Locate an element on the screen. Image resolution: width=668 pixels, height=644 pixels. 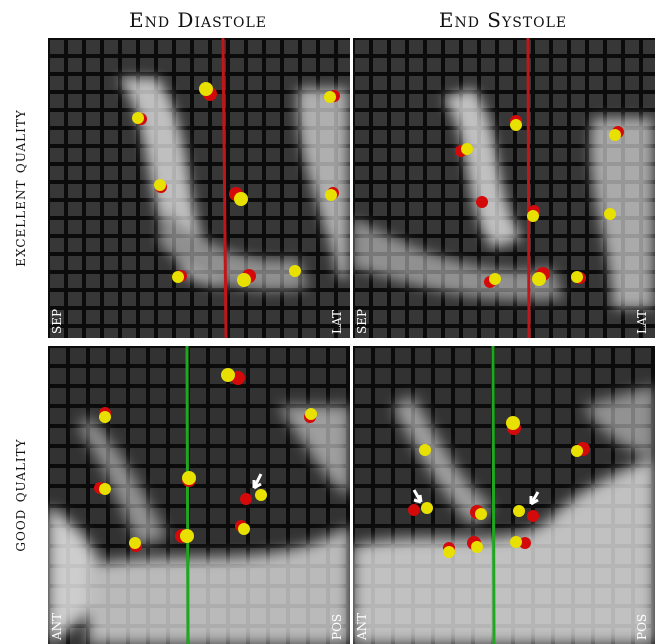
column-header-end-systole: End Systole is located at coordinates (503, 20).